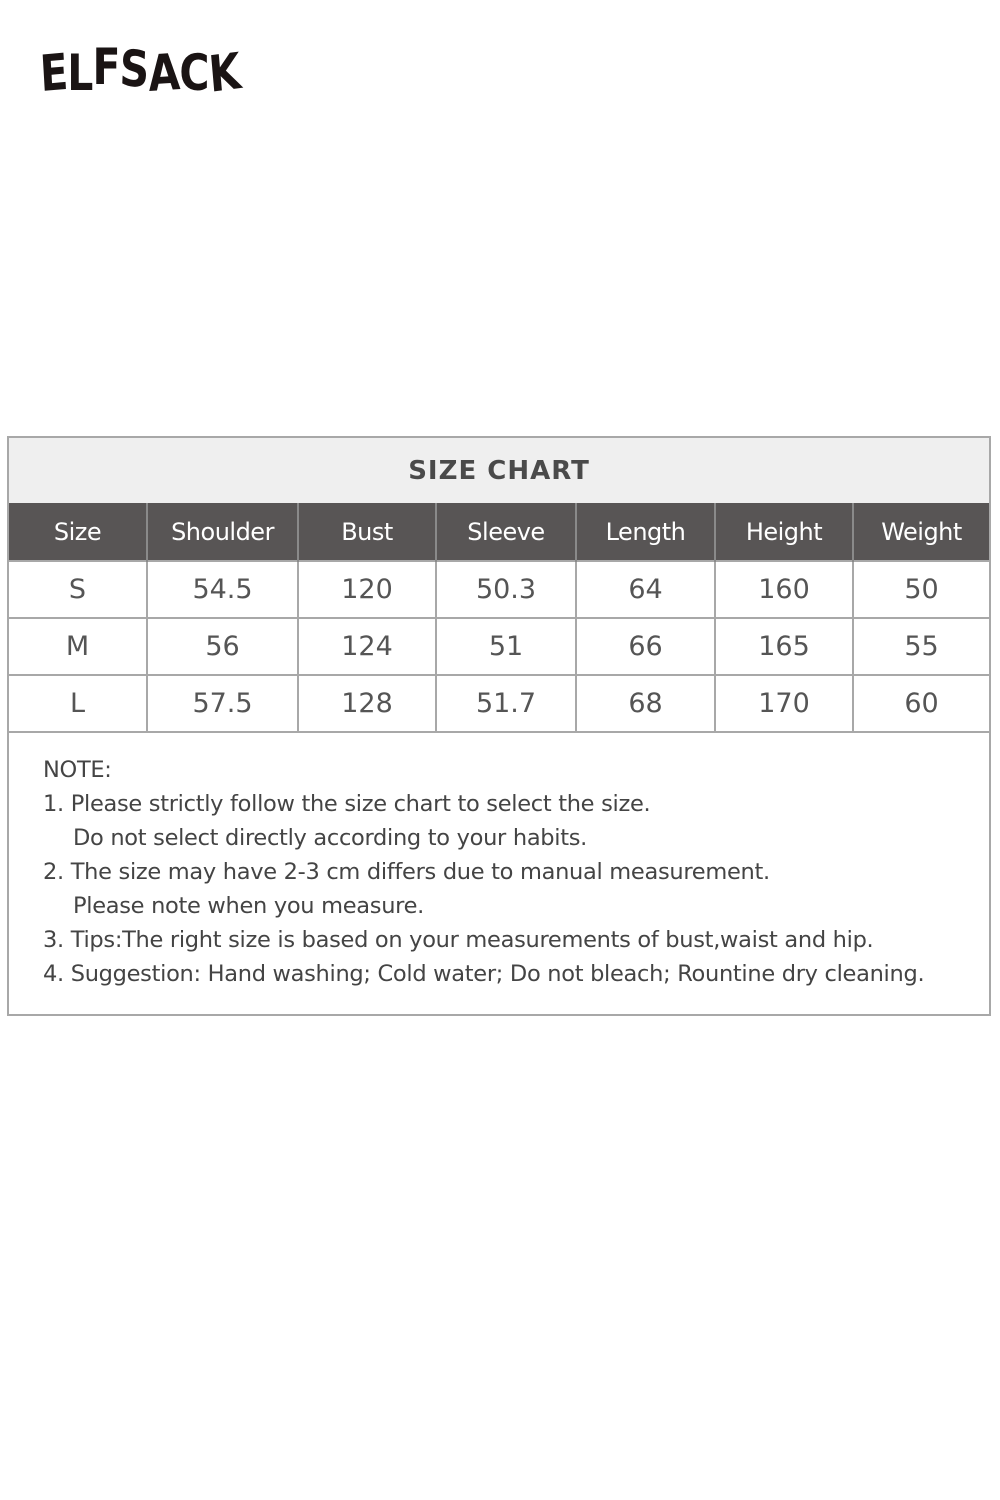 This screenshot has height=1500, width=1000. I want to click on table-cell: 66, so click(645, 646).